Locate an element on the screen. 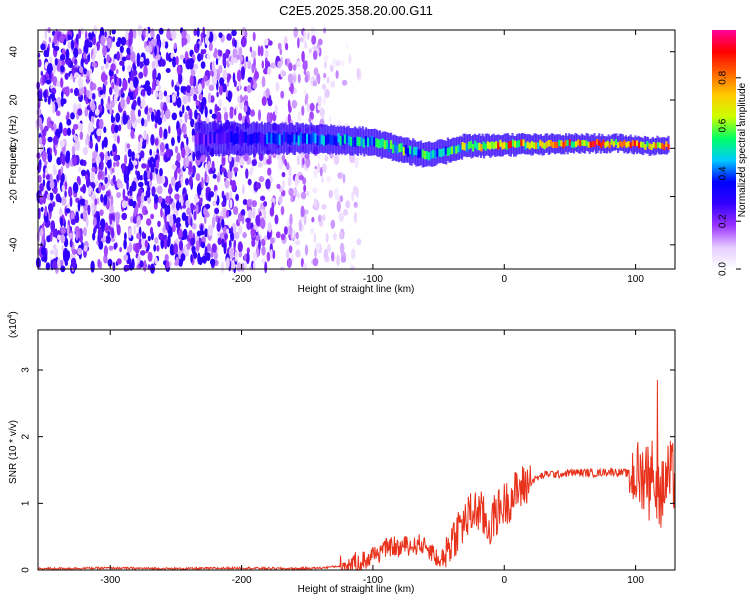  spectrogram-x-tick-label: -100 is located at coordinates (373, 279).